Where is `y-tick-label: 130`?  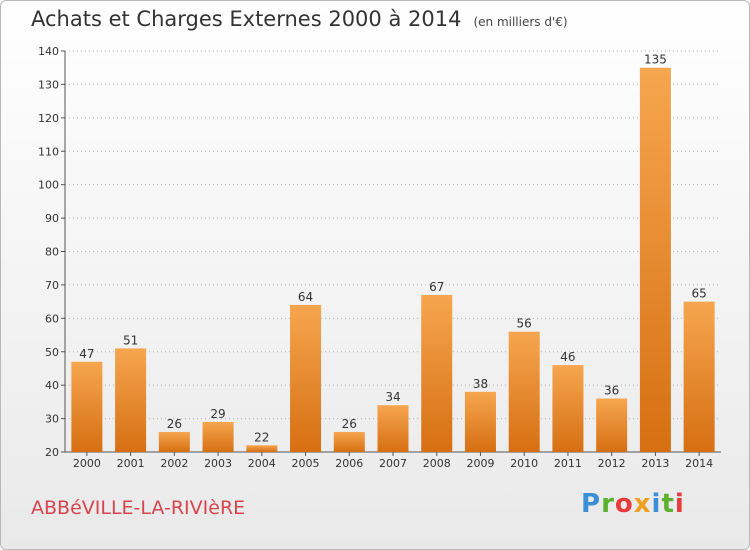 y-tick-label: 130 is located at coordinates (48, 84).